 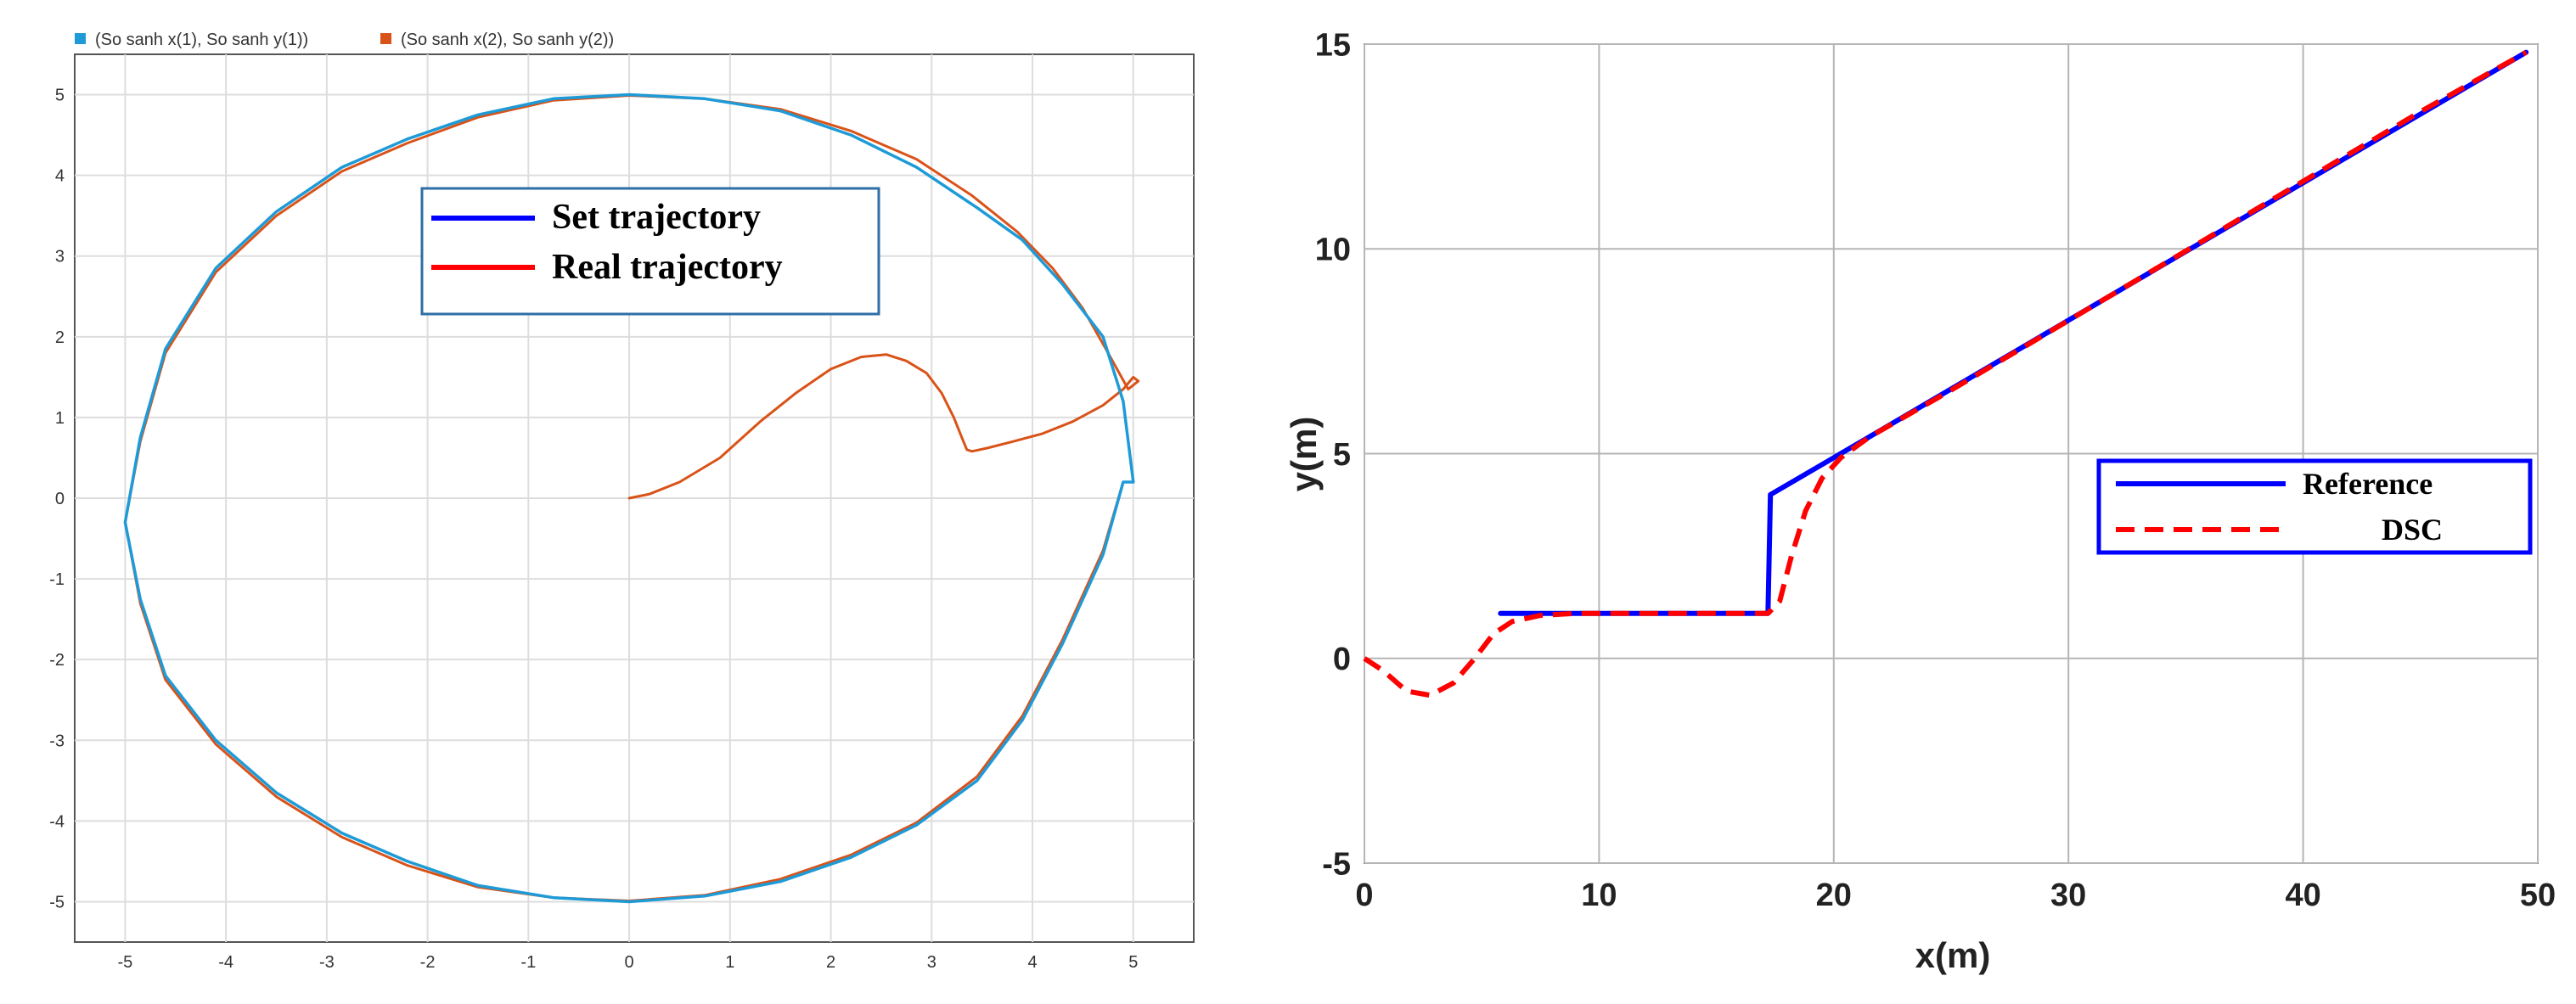 What do you see at coordinates (1364, 895) in the screenshot?
I see `right-x-tick-label: 0` at bounding box center [1364, 895].